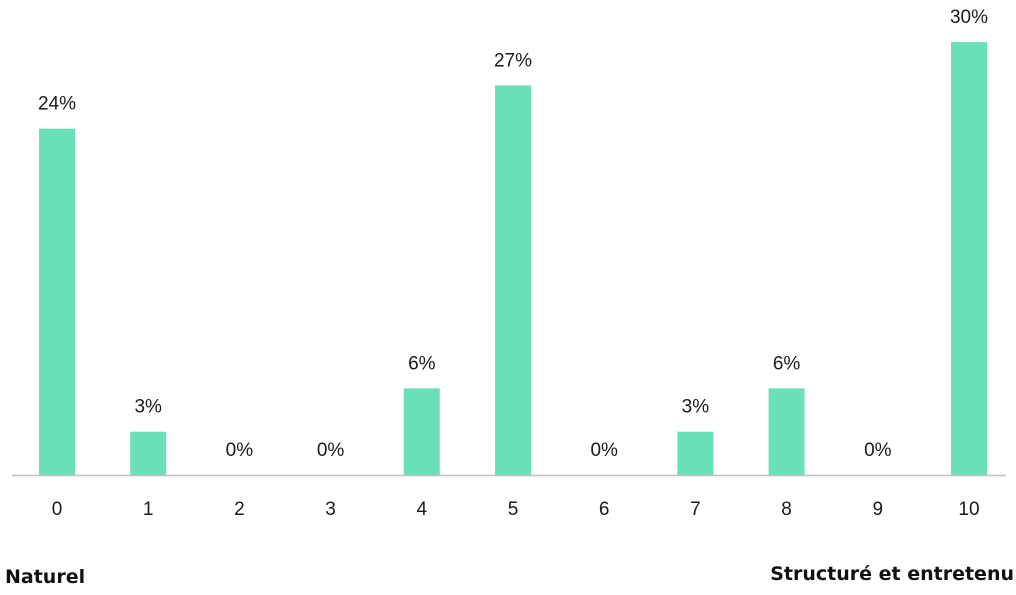 The image size is (1016, 595). Describe the element at coordinates (786, 509) in the screenshot. I see `x-tick-label-8: 8` at that location.